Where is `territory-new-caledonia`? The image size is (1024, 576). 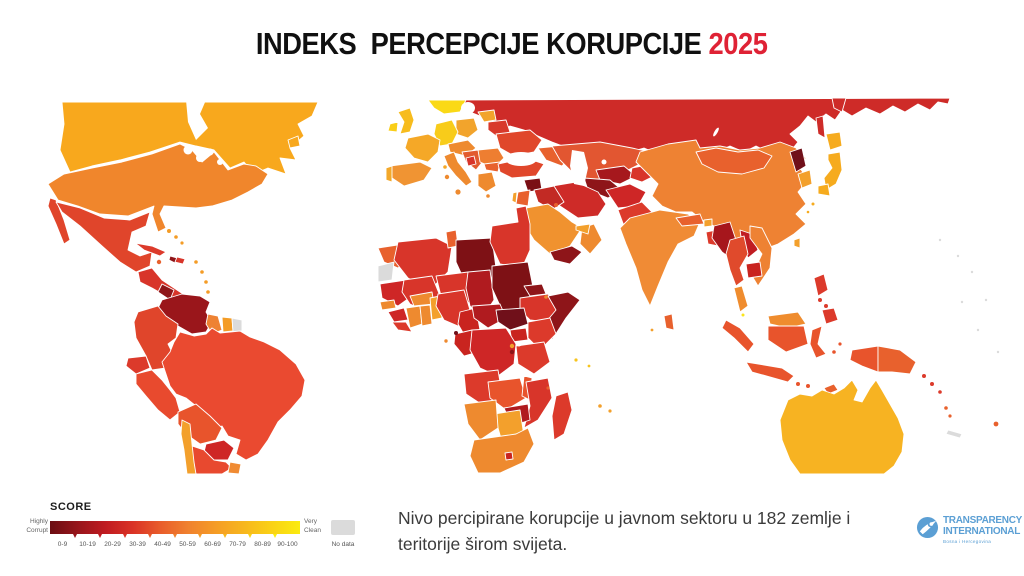 territory-new-caledonia is located at coordinates (954, 434).